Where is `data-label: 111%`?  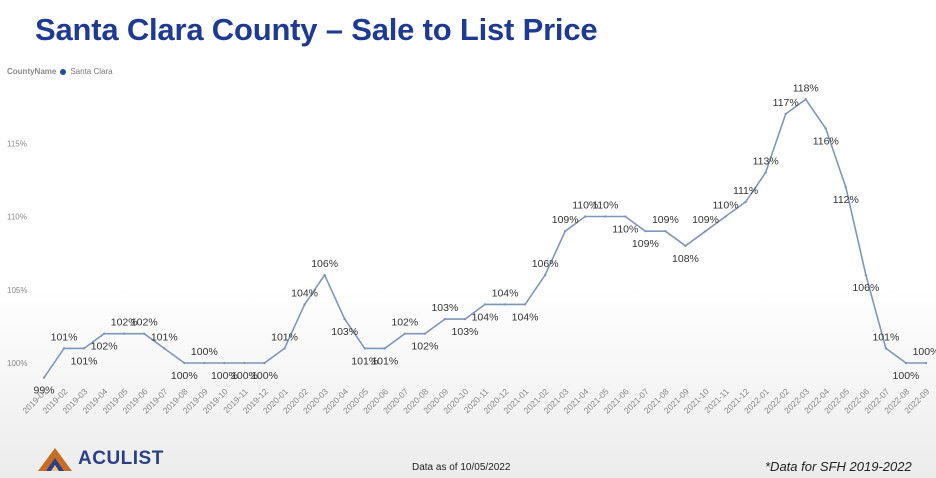 data-label: 111% is located at coordinates (745, 191).